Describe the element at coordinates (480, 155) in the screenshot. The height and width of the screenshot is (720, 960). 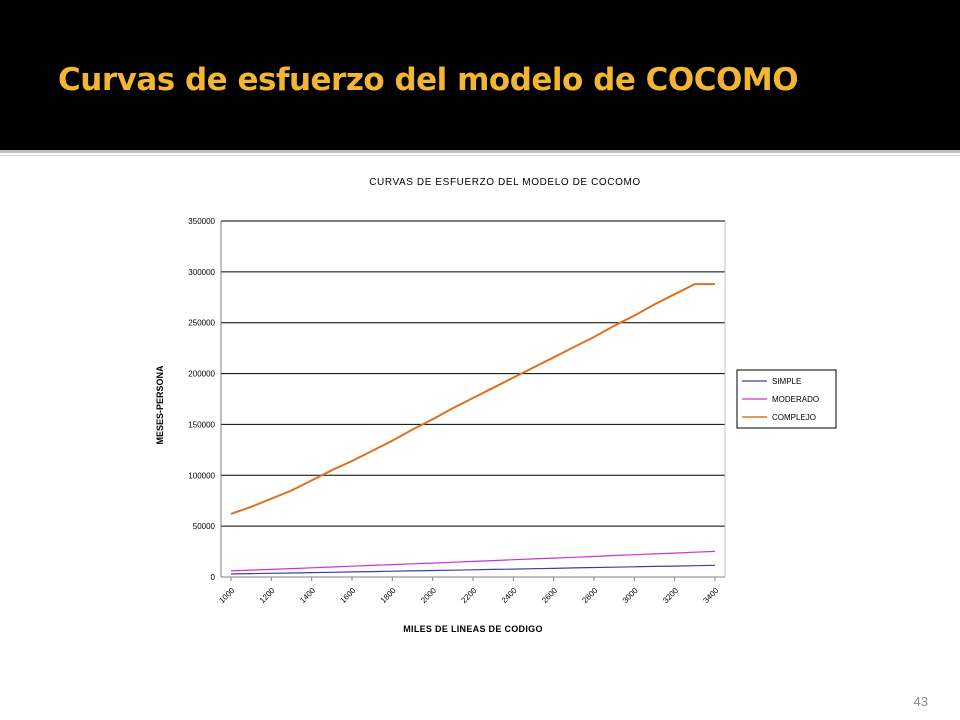
I see `header-divider-thin` at that location.